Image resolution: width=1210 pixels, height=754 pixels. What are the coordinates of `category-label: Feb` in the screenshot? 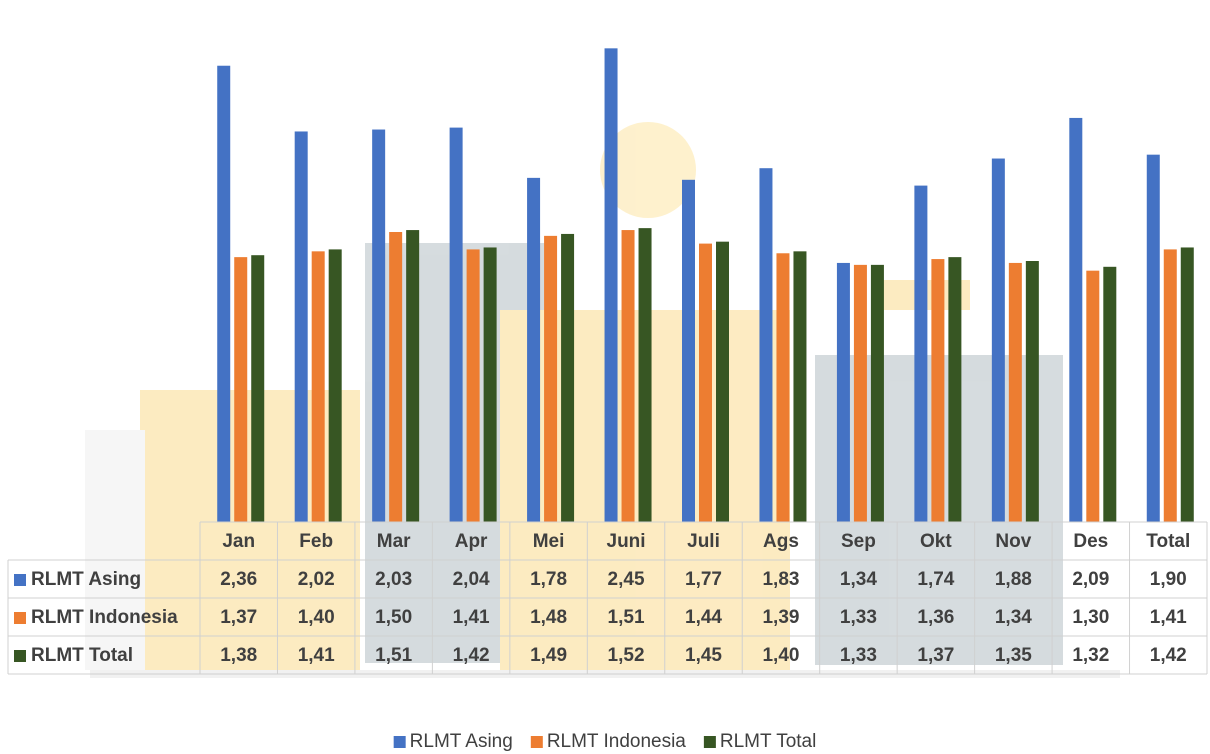 It's located at (316, 541).